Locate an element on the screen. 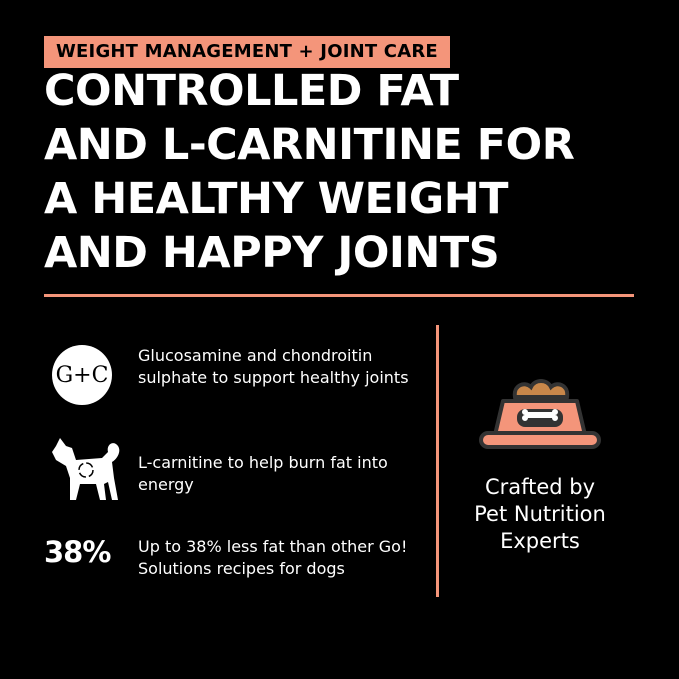 The image size is (679, 679). crafted-line: Crafted by is located at coordinates (540, 487).